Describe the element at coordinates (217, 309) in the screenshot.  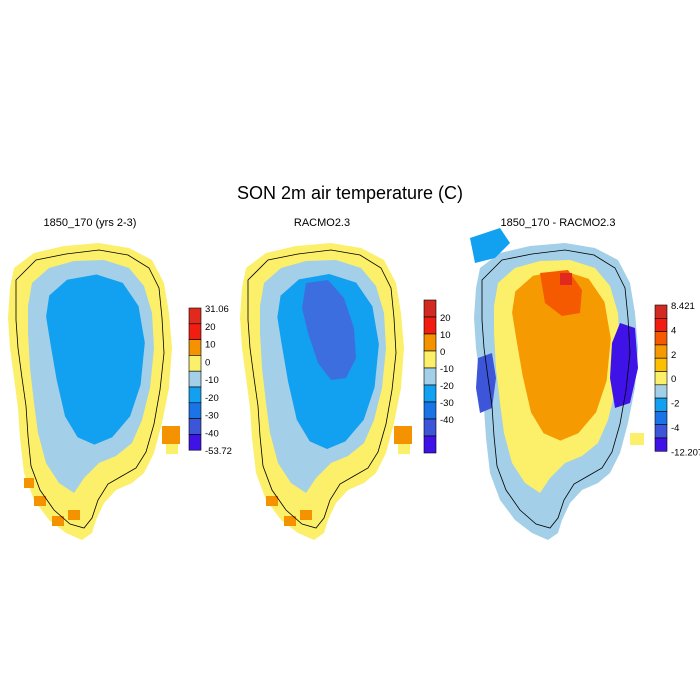
I see `colorbar-label: 31.06` at that location.